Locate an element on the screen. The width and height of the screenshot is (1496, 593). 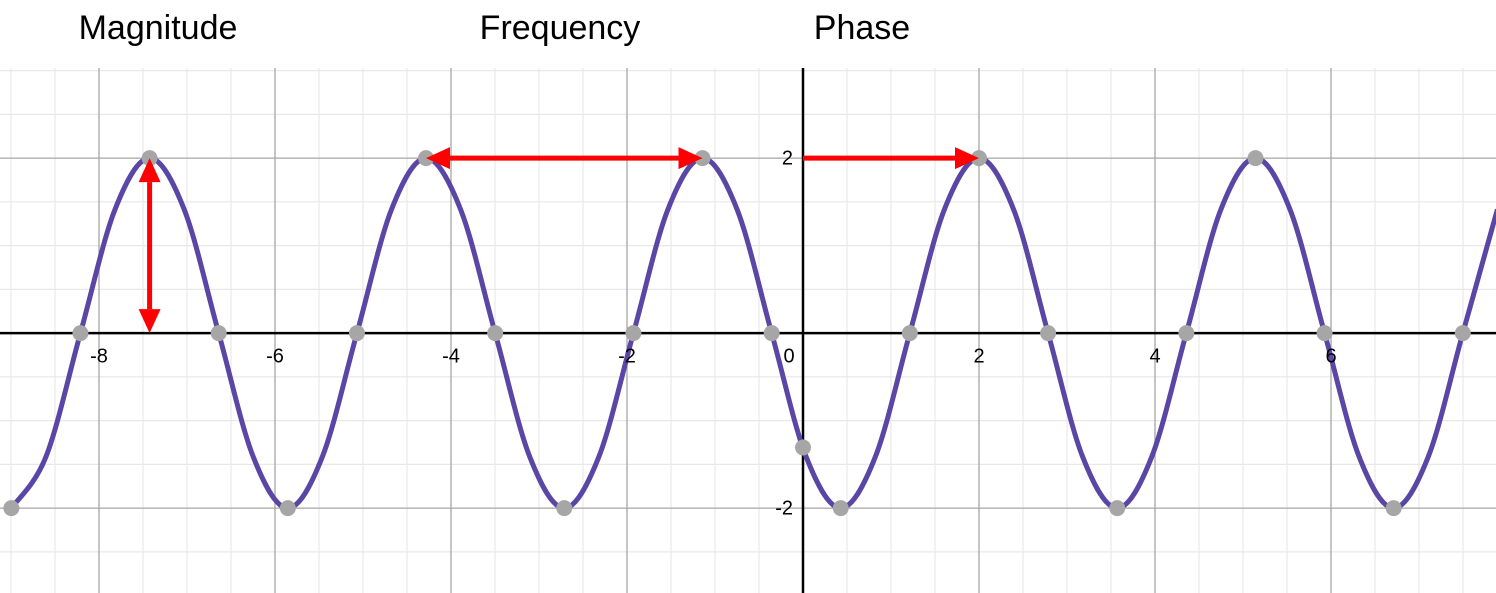
annotation: Magnitude is located at coordinates (158, 28).